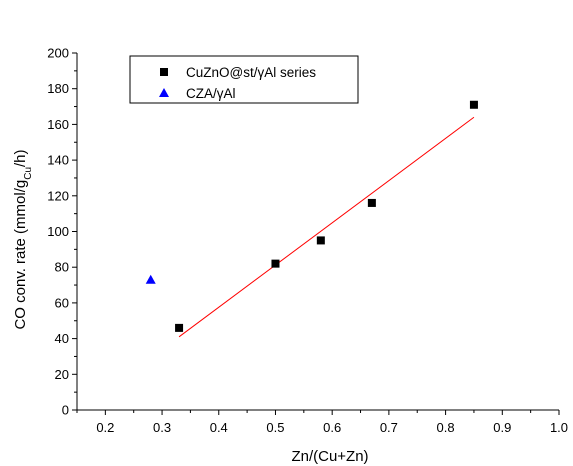 This screenshot has height=466, width=573. Describe the element at coordinates (275, 427) in the screenshot. I see `x-tick-label: 0.5` at that location.